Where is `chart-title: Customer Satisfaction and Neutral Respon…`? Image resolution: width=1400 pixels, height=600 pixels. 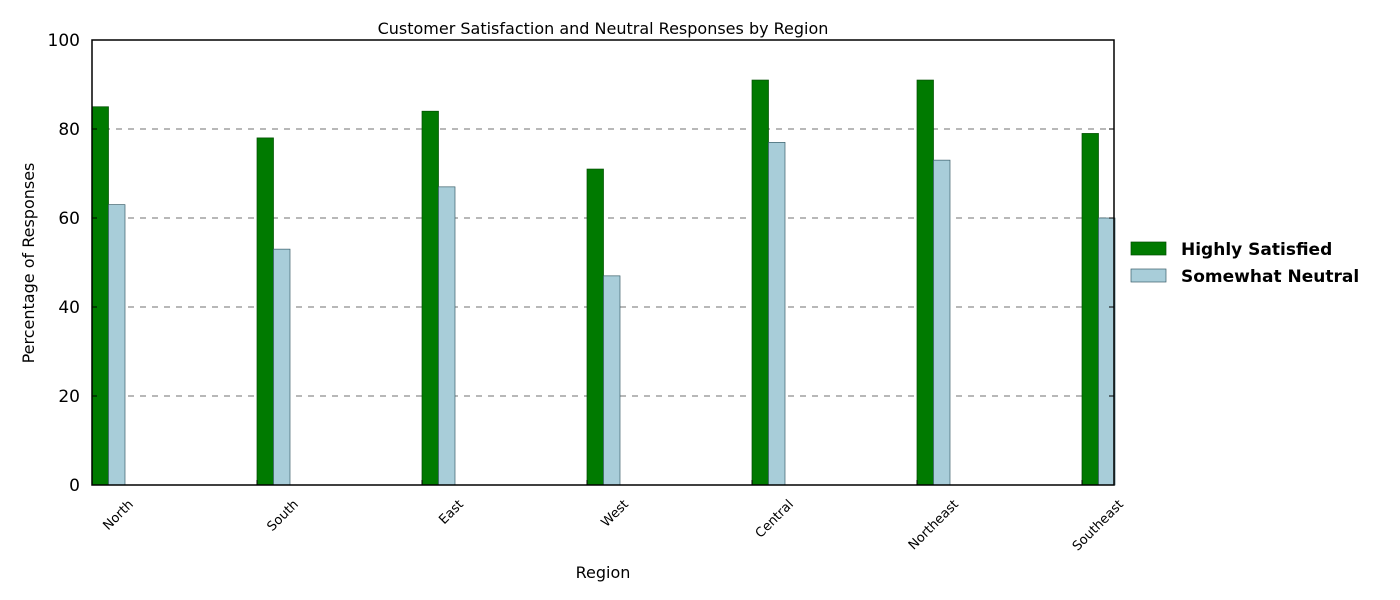 chart-title: Customer Satisfaction and Neutral Respon… is located at coordinates (603, 28).